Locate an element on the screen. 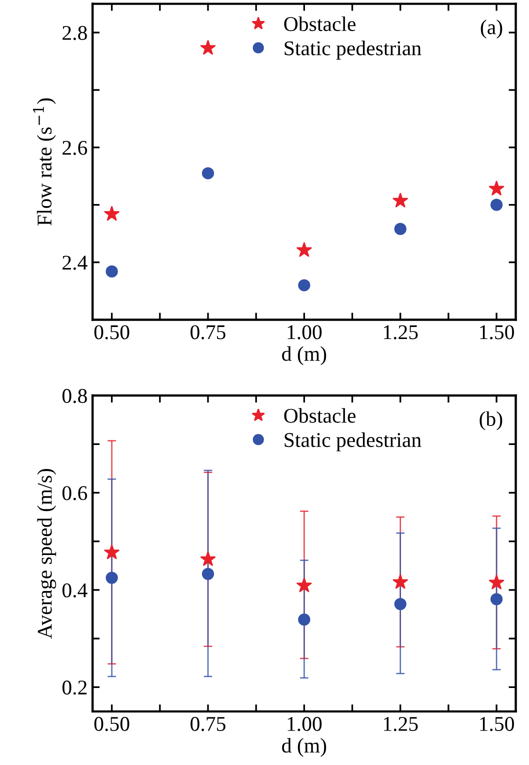  y-axis-title: Flow rate (s$^{−1}$) is located at coordinates (44, 162).